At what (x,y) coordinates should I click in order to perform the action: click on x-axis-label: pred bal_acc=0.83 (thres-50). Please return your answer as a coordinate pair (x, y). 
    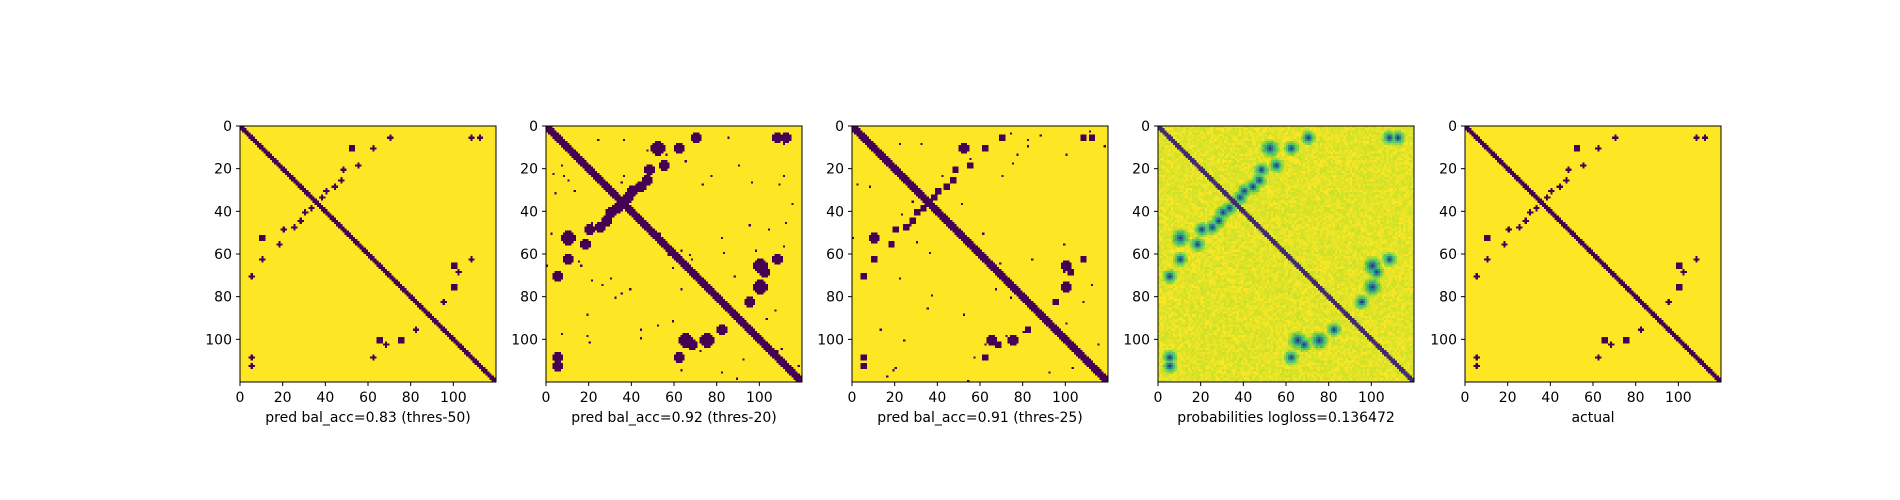
    Looking at the image, I should click on (367, 418).